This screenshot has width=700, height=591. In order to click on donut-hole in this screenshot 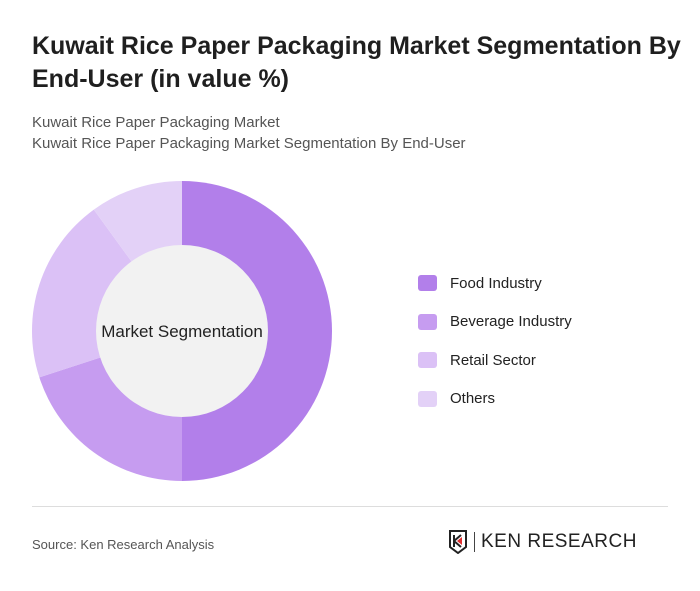, I will do `click(182, 331)`.